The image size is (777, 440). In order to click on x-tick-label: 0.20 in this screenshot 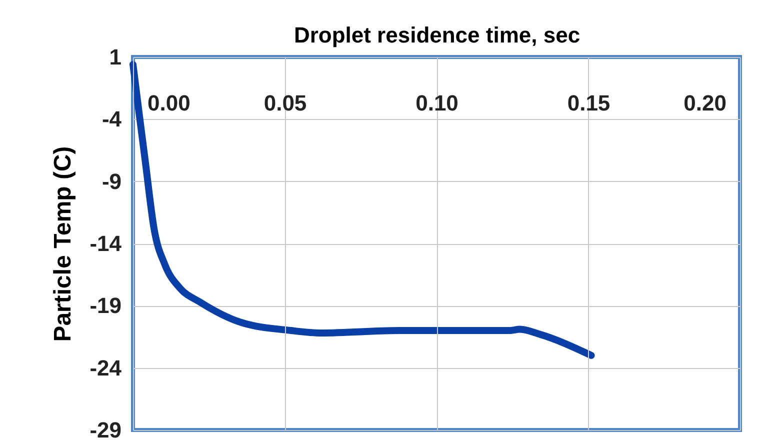, I will do `click(705, 103)`.